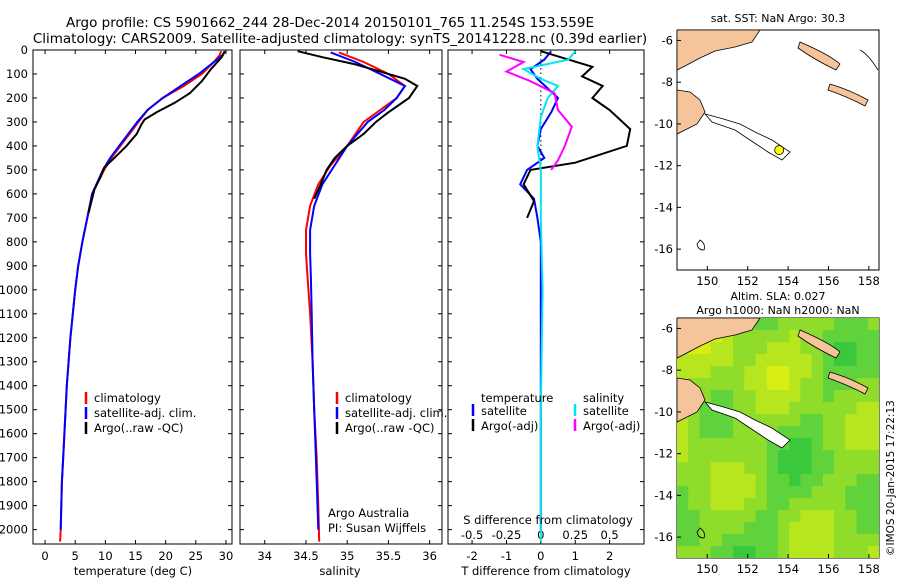 The image size is (900, 580). Describe the element at coordinates (545, 571) in the screenshot. I see `t-difference-xlabel: T difference from climatology` at that location.